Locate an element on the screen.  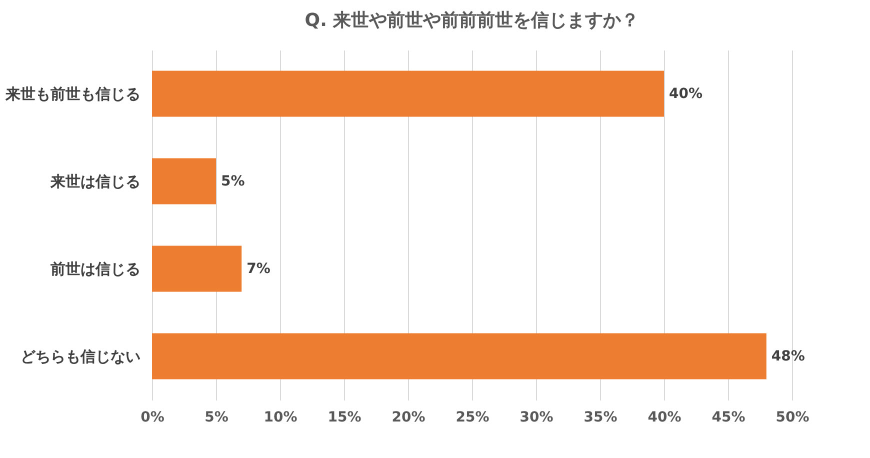
x-tick-label: 15% is located at coordinates (345, 418).